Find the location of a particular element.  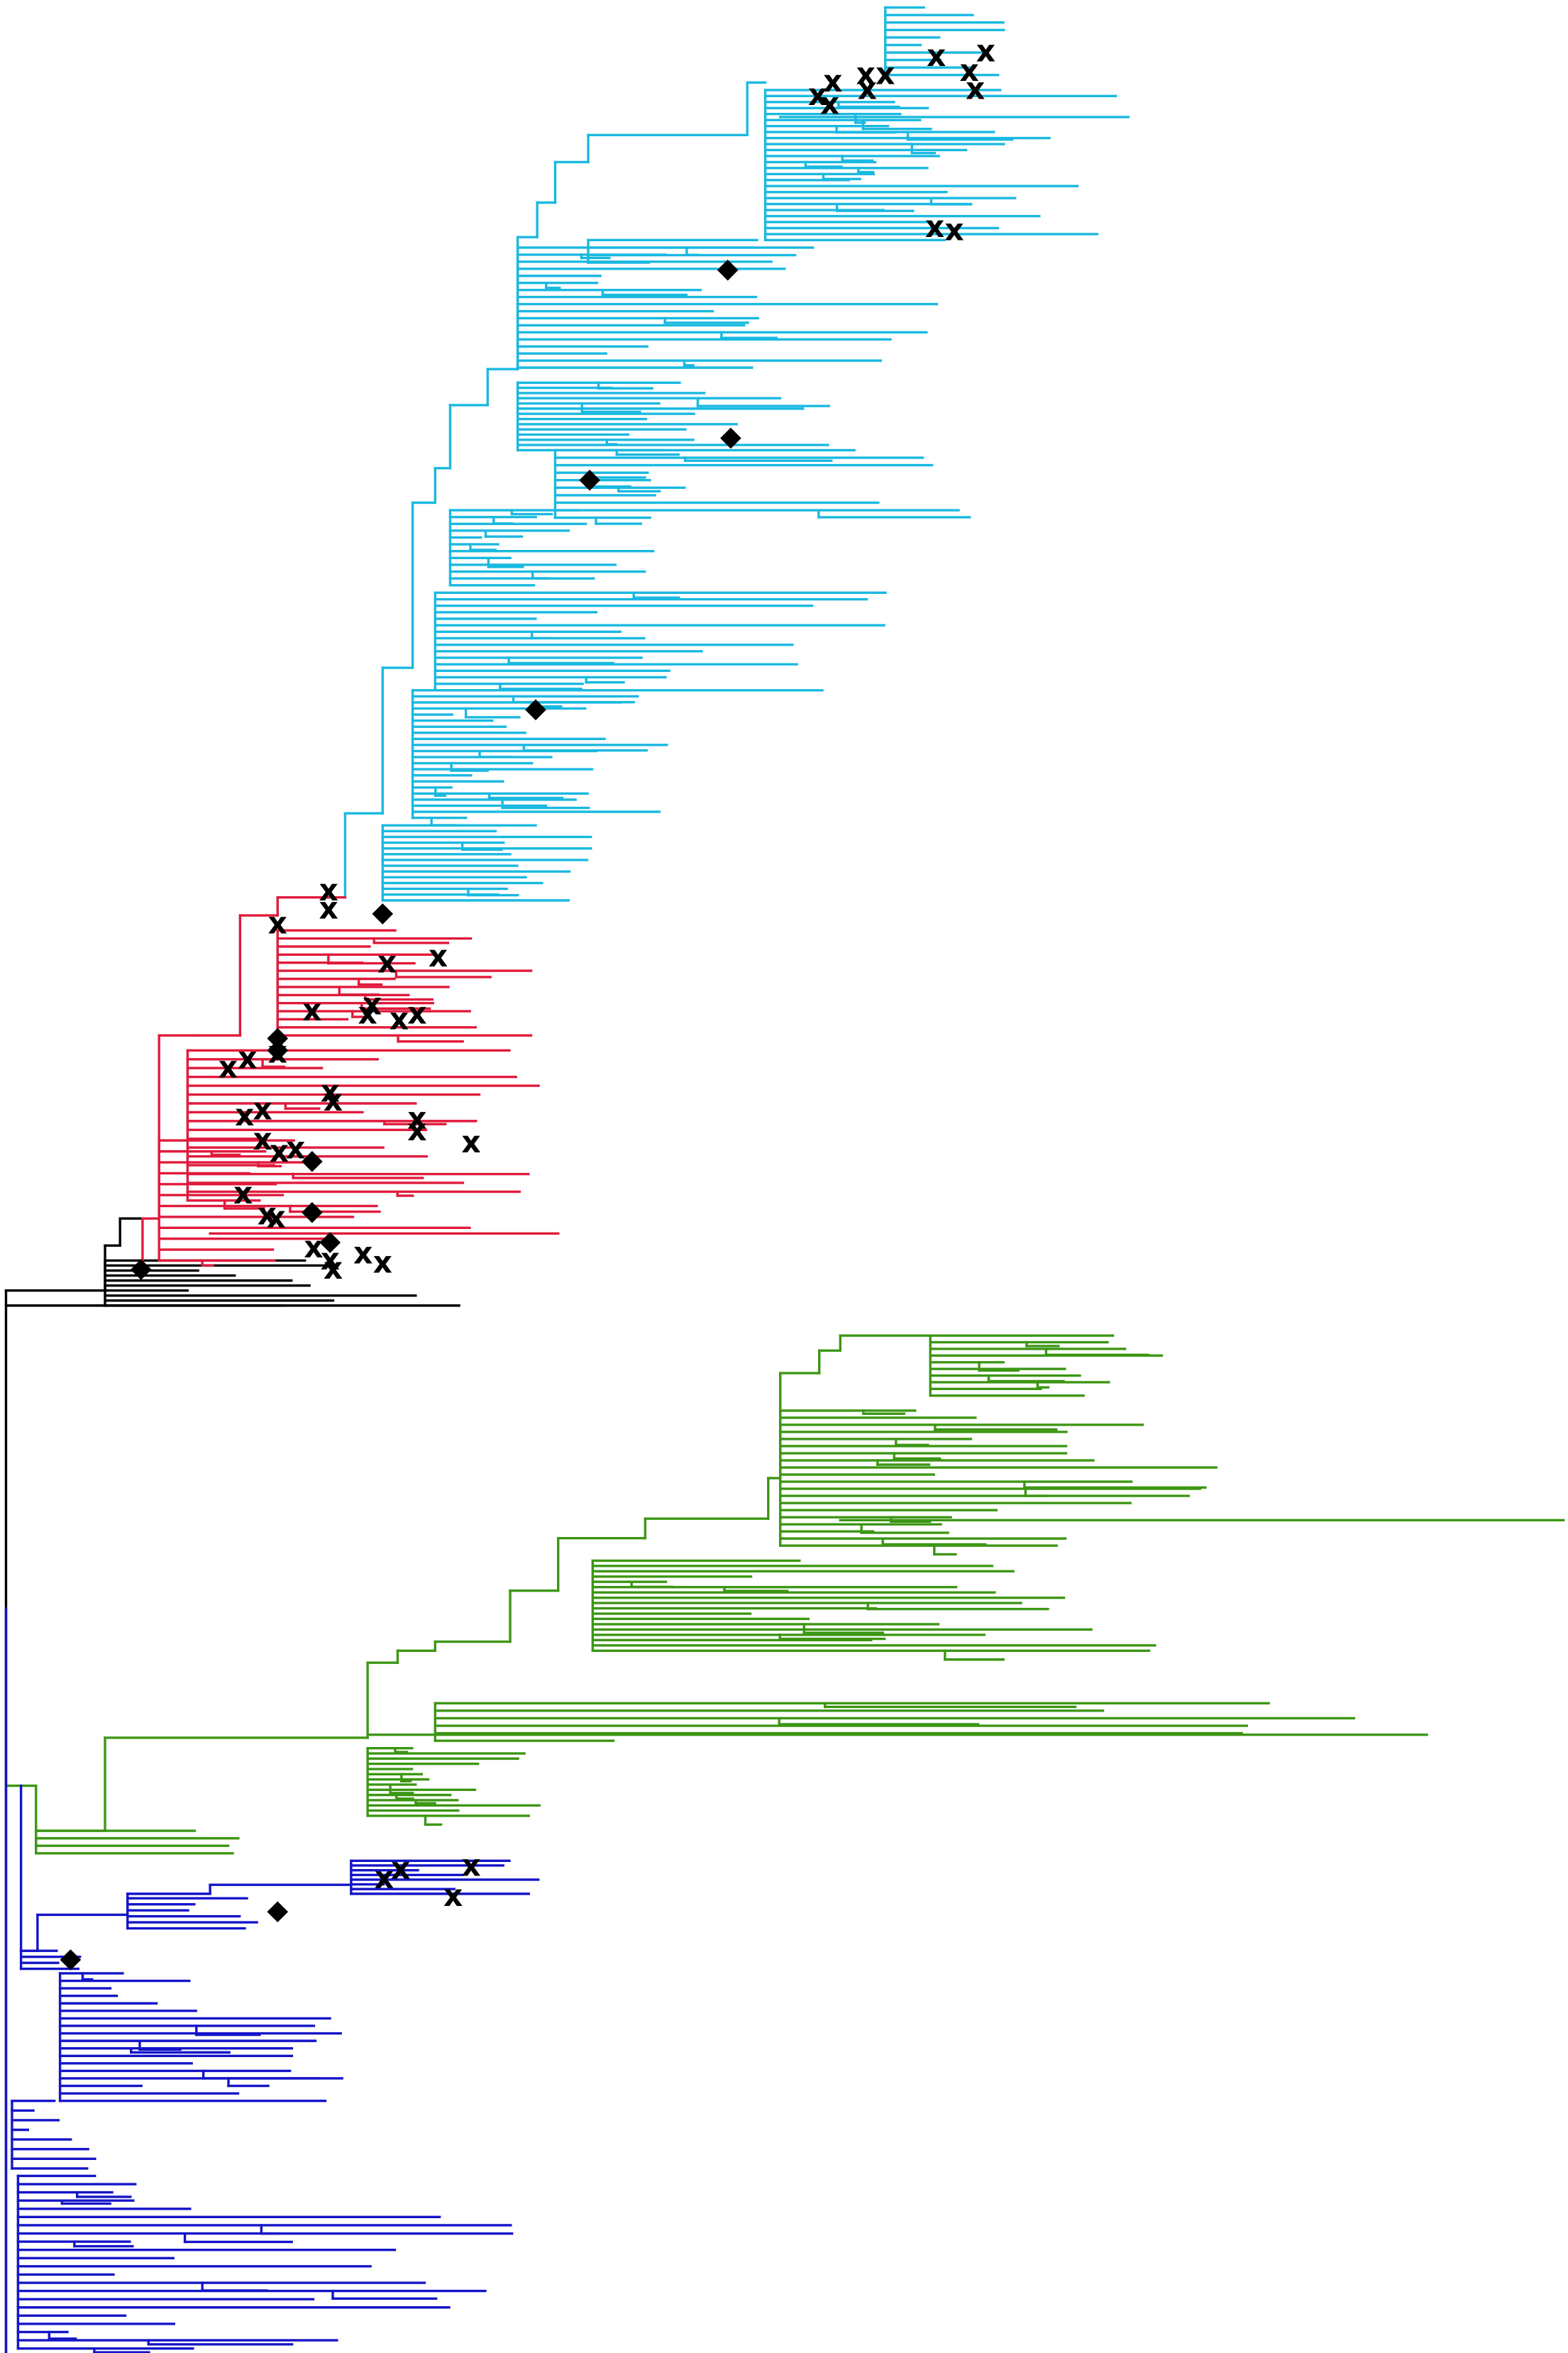

clade-blue is located at coordinates (272, 1980).